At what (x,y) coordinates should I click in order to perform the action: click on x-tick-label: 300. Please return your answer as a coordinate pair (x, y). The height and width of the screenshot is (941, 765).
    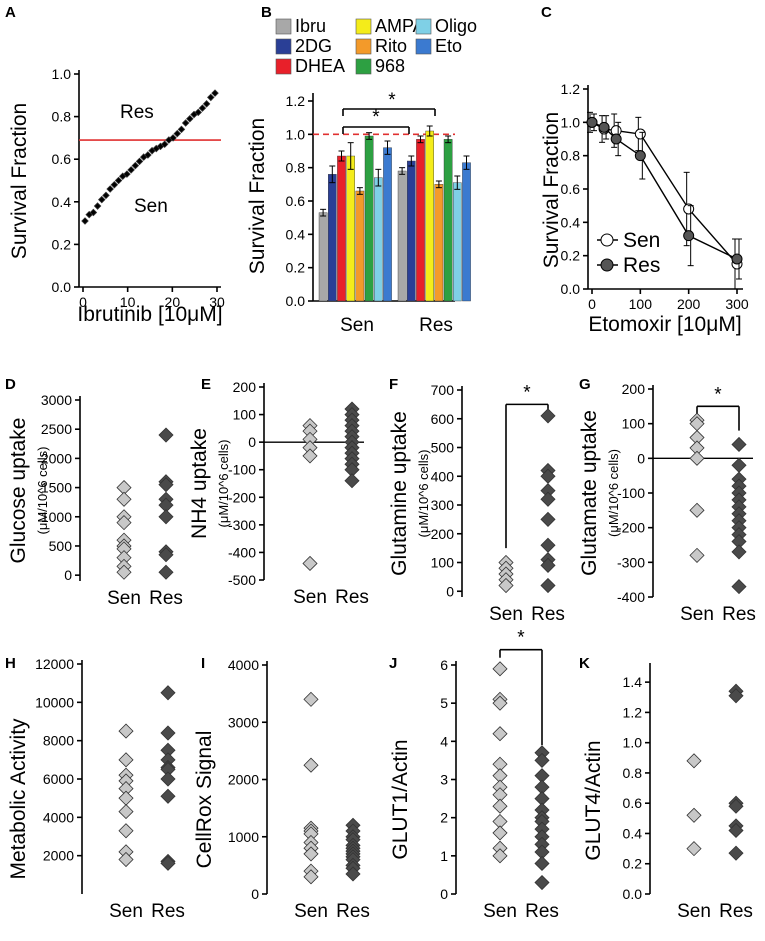
    Looking at the image, I should click on (737, 304).